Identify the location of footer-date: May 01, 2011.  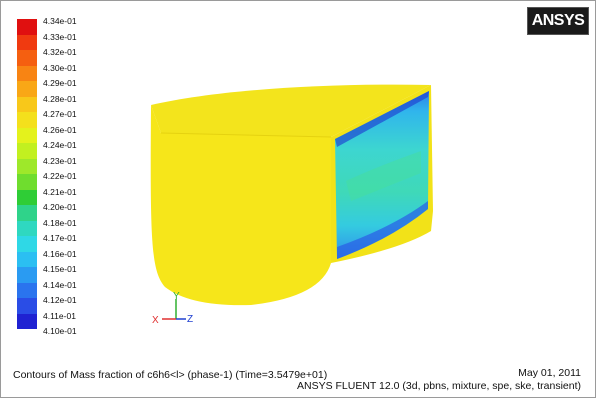
(549, 373).